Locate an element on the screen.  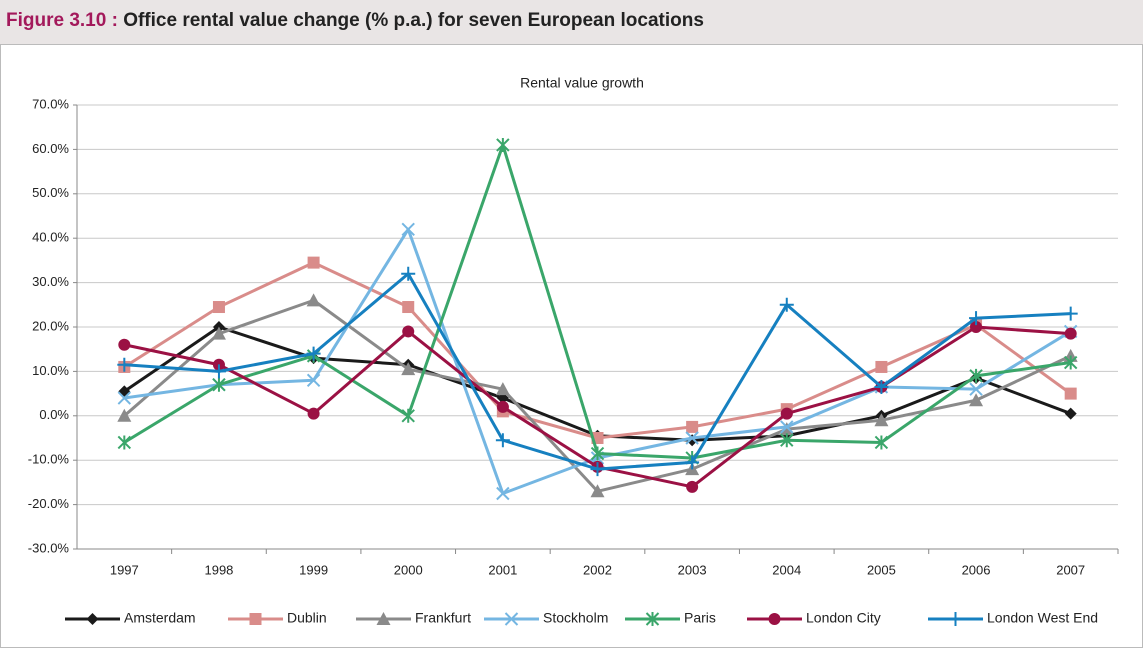
legend-label: Stockholm is located at coordinates (575, 618).